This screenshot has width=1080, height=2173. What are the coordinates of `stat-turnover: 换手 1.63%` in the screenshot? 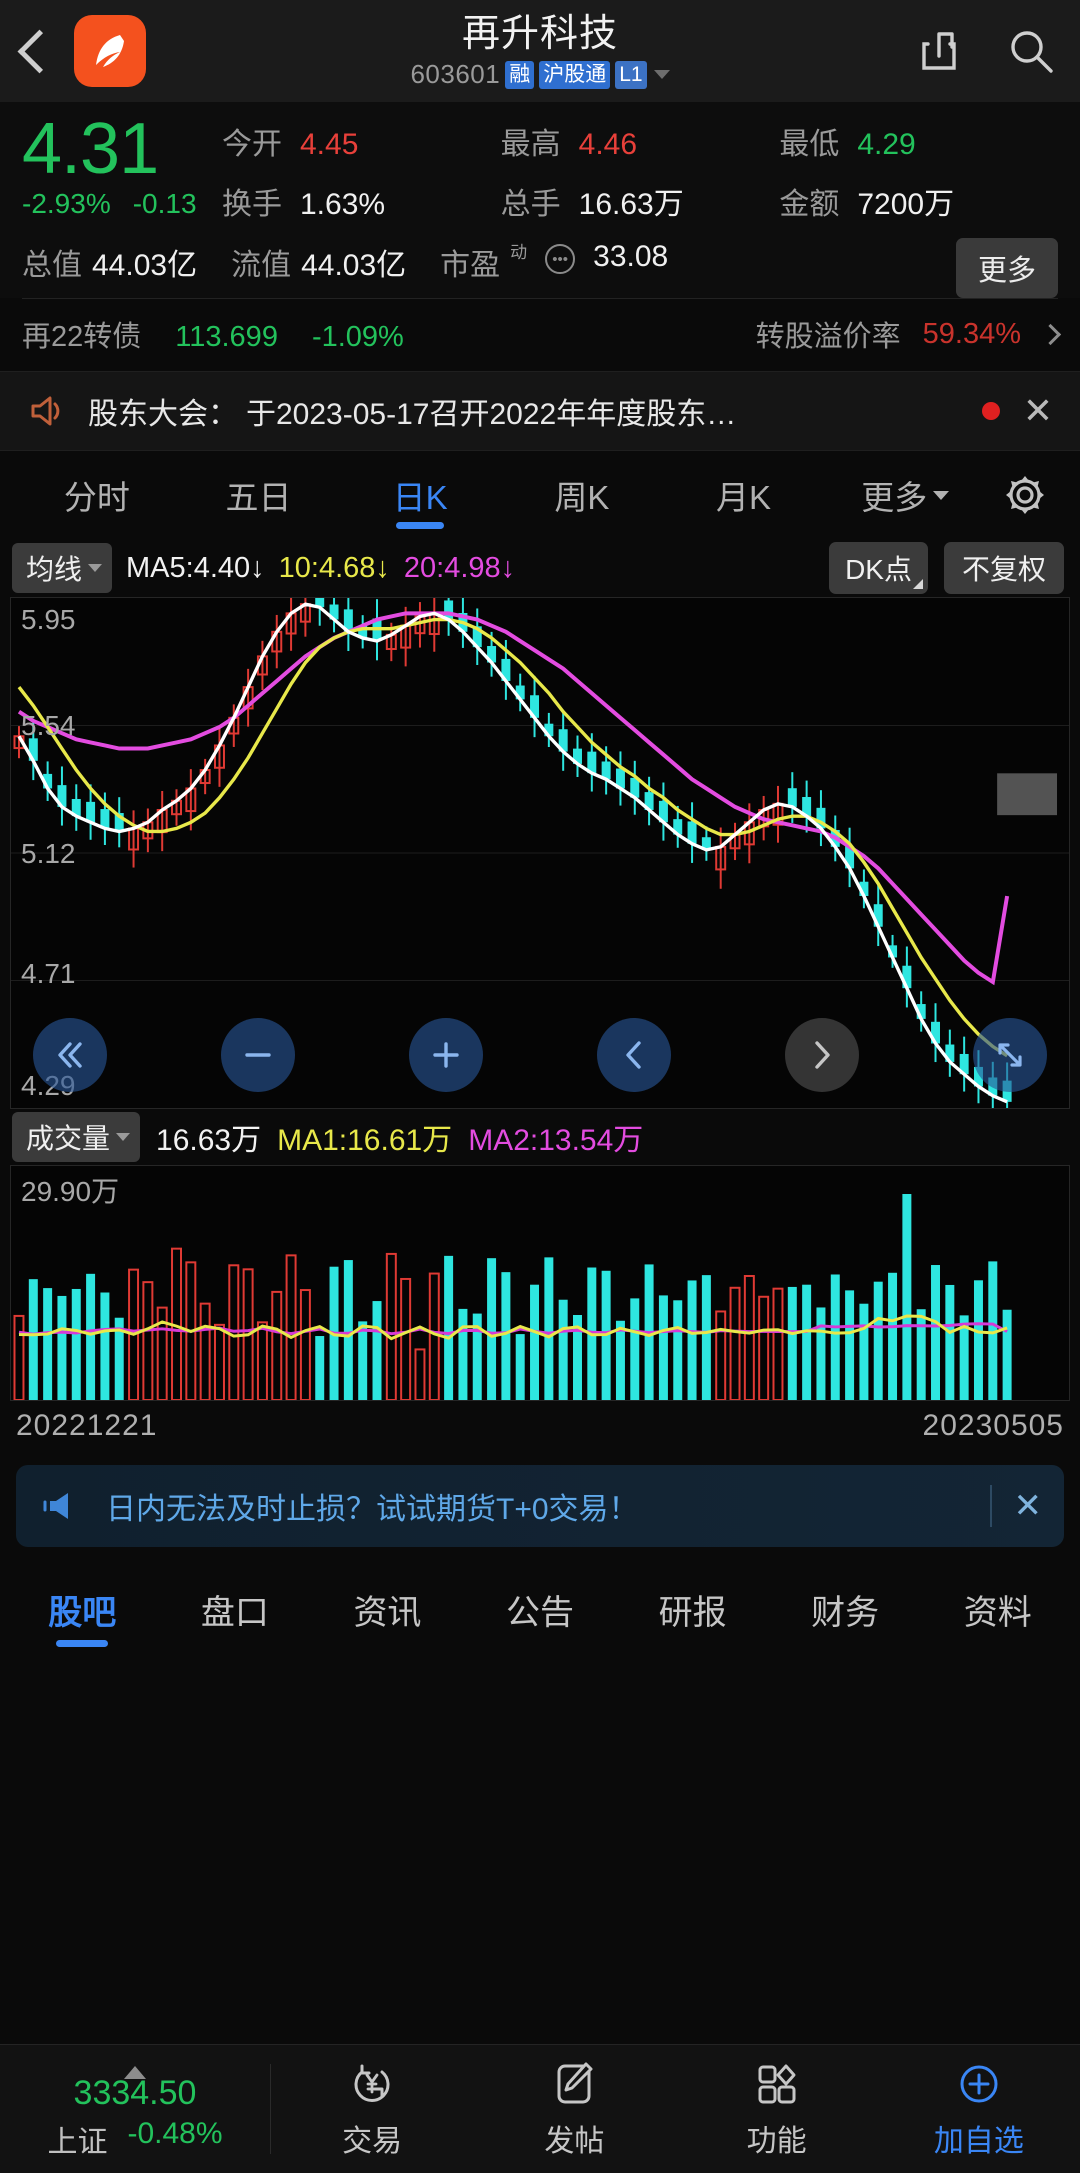 It's located at (361, 201).